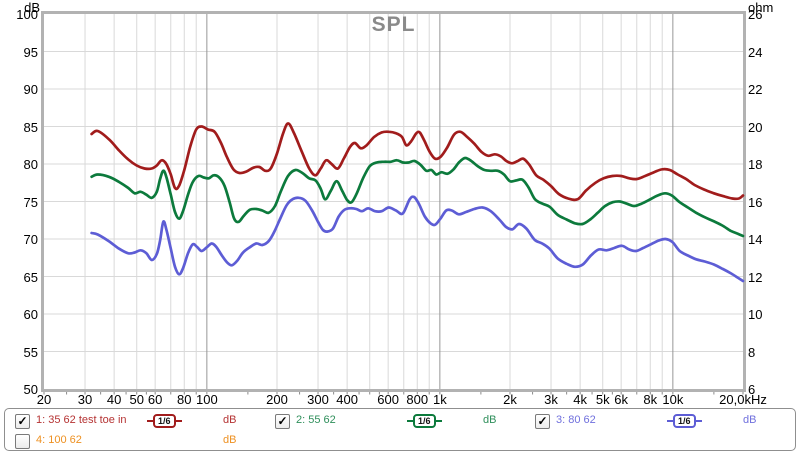 Image resolution: width=800 pixels, height=453 pixels. What do you see at coordinates (184, 399) in the screenshot?
I see `x-tick-80: 80` at bounding box center [184, 399].